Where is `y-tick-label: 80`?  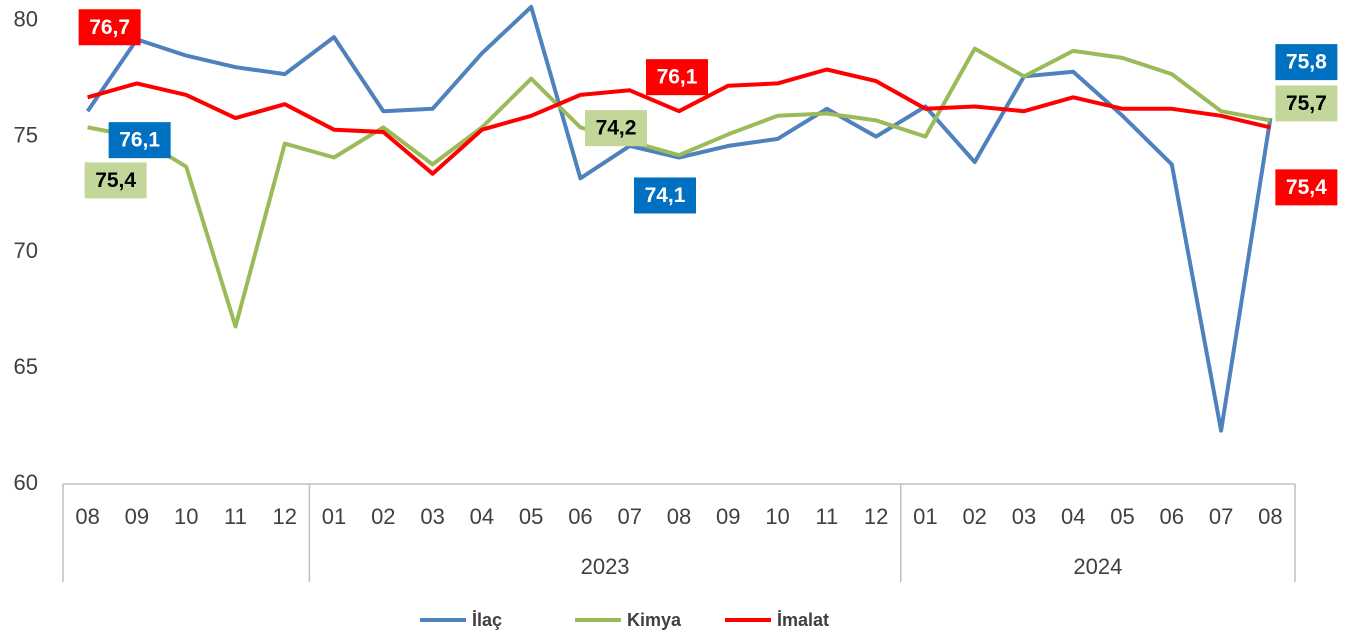
y-tick-label: 80 is located at coordinates (26, 19).